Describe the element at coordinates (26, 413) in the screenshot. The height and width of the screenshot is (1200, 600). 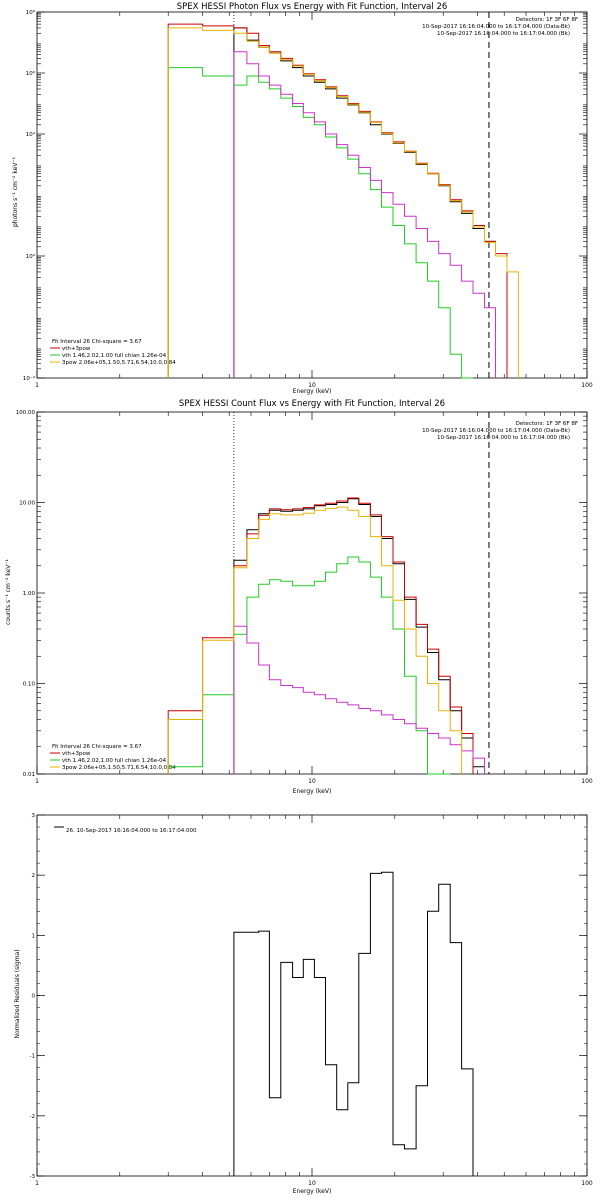
I see `y-tick-label: 100.00` at that location.